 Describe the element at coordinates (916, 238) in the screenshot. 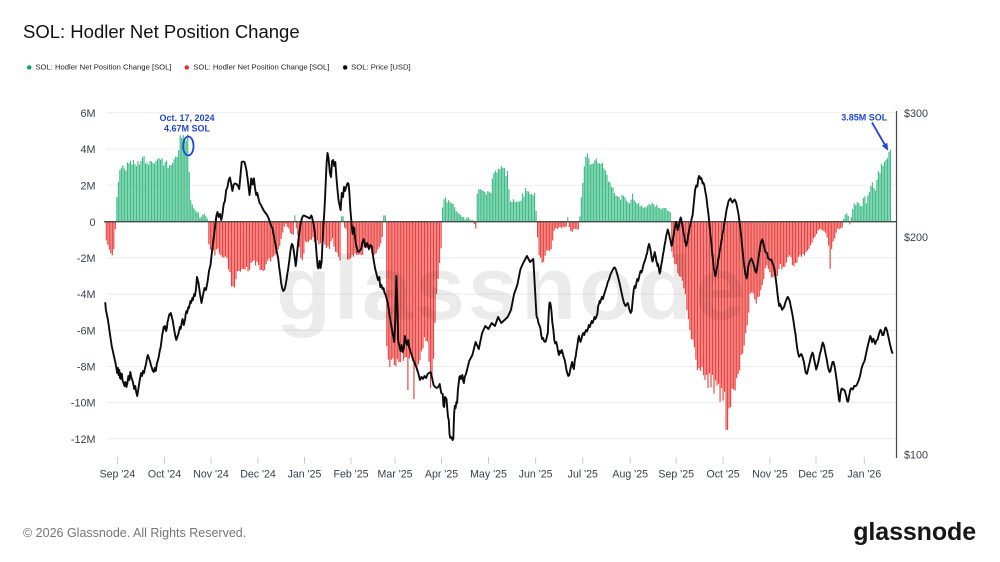

I see `svg-text: $200` at that location.